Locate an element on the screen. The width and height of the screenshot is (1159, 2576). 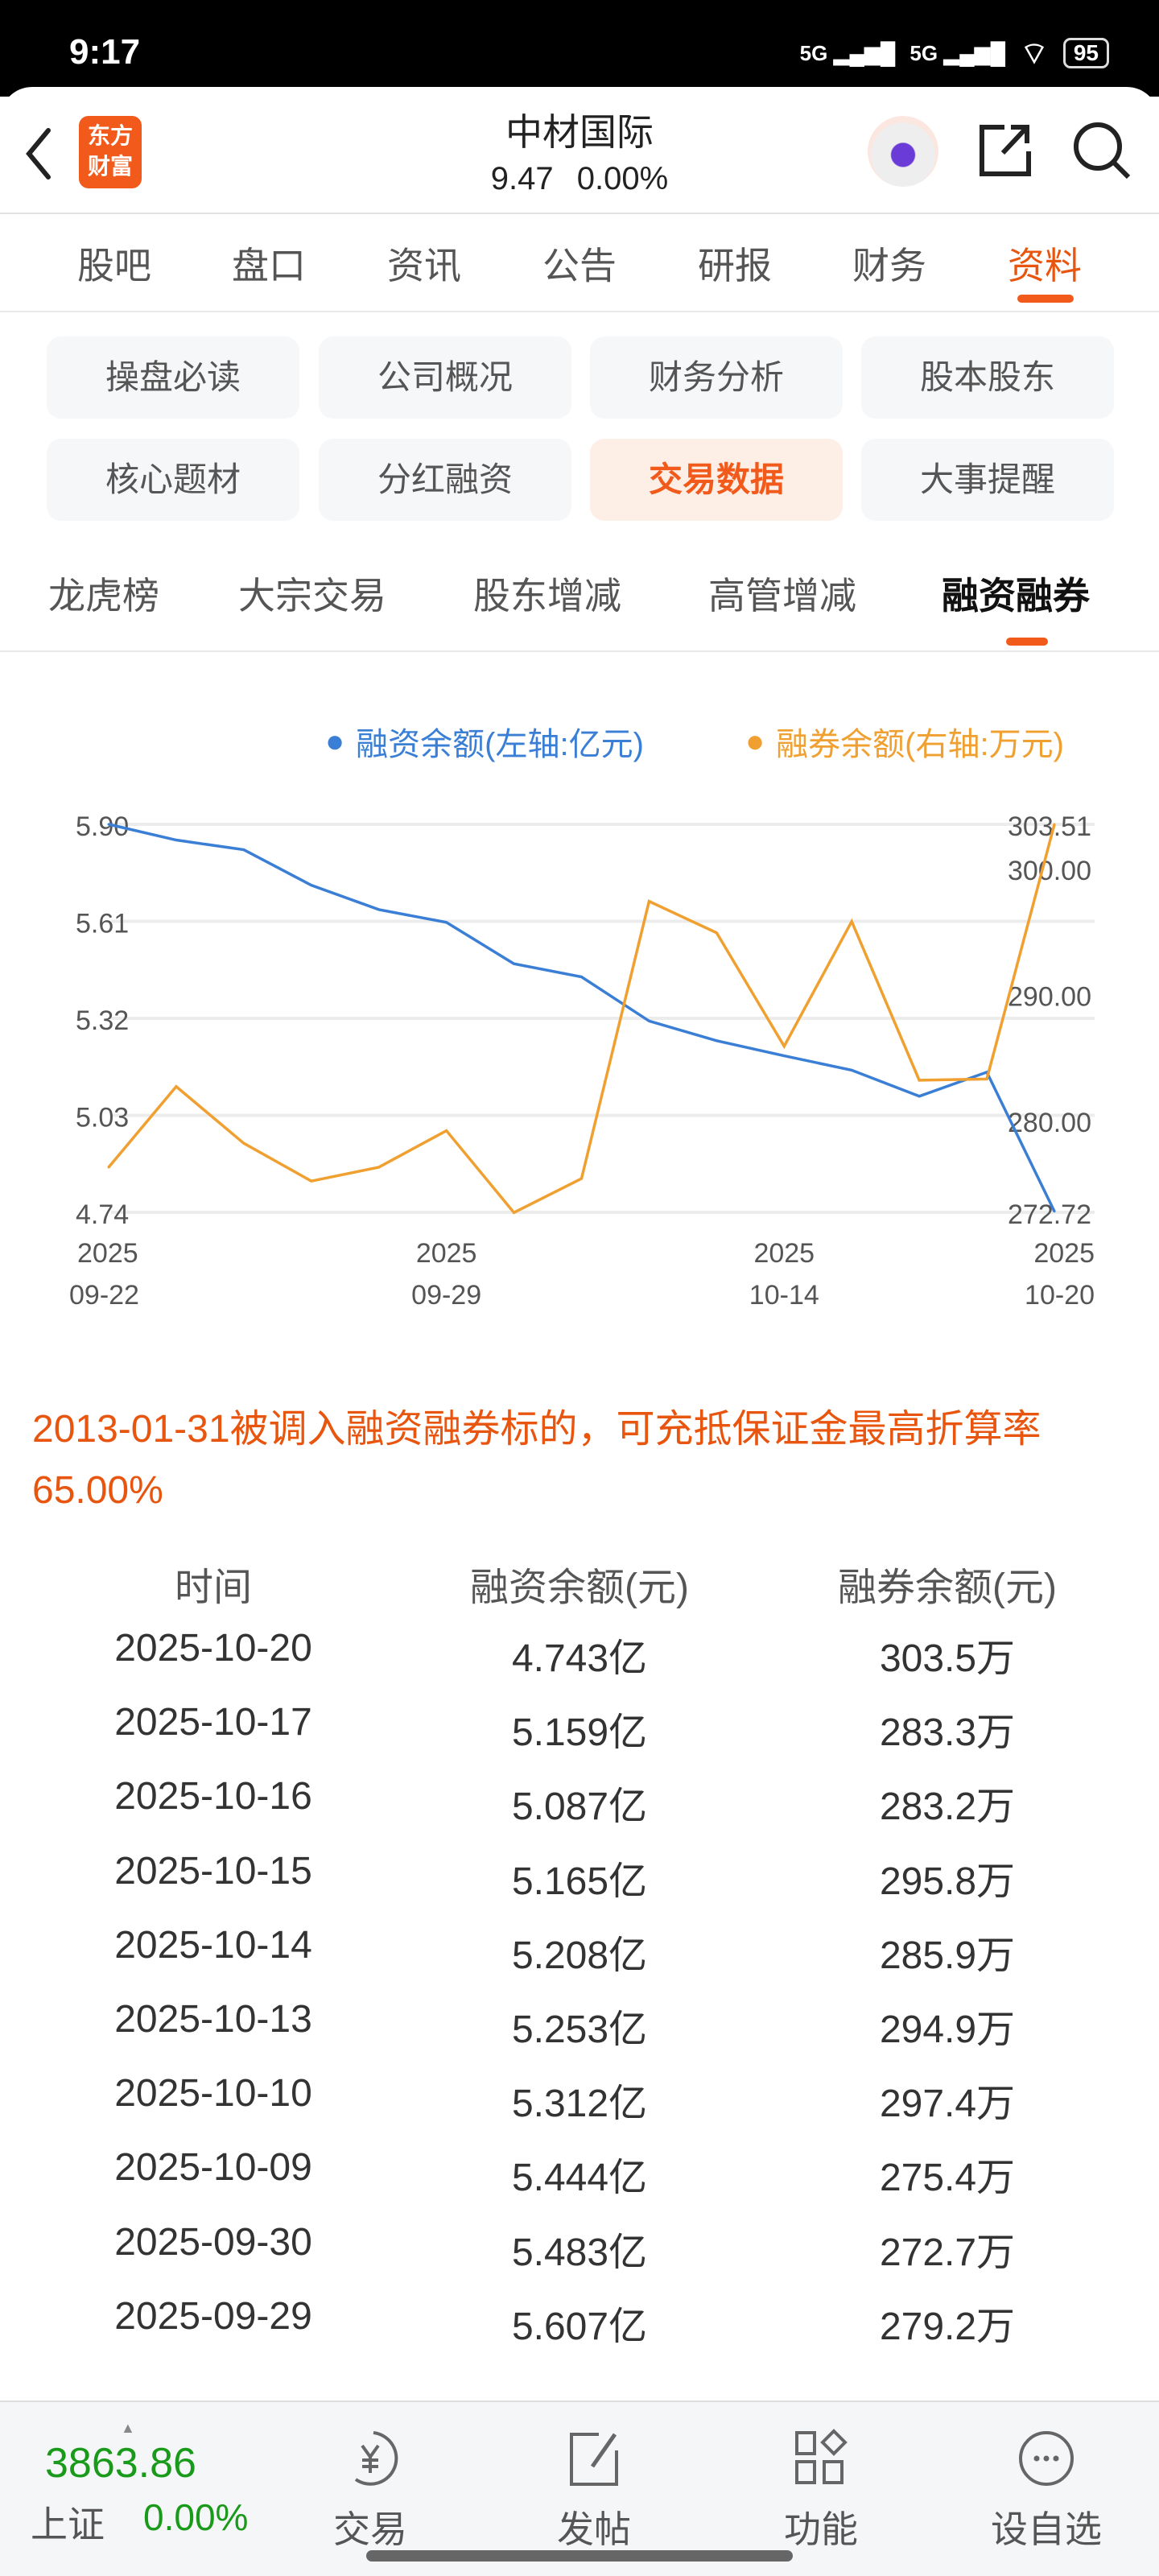
nav-label: 交易 is located at coordinates (370, 2529).